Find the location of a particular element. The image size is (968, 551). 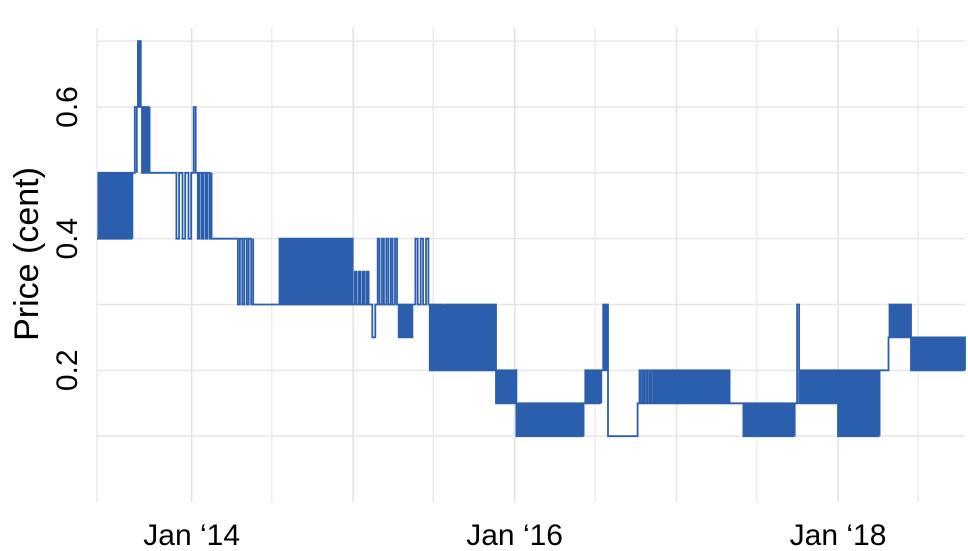

y-tick-labels: 0.2 0.4 0.6 is located at coordinates (67, 238).